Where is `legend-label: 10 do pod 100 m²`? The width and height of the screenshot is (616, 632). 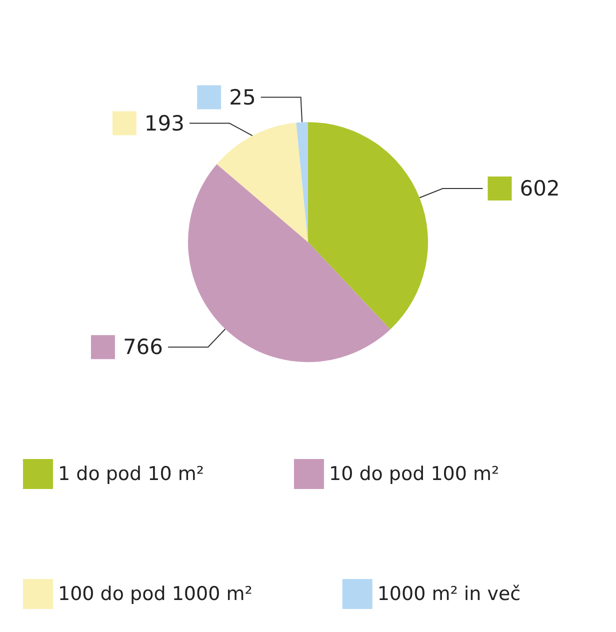 legend-label: 10 do pod 100 m² is located at coordinates (414, 474).